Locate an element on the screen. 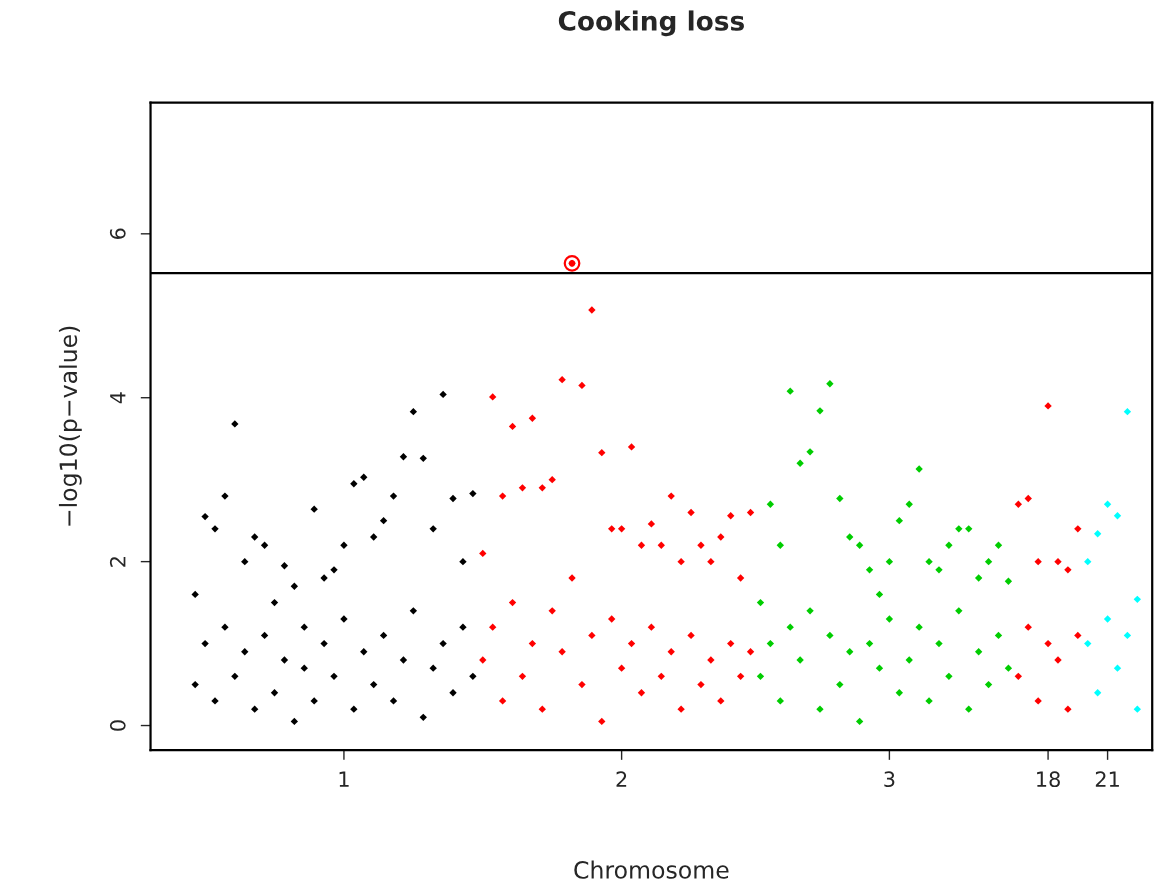 The image size is (1158, 893). x-tick-label: 18 is located at coordinates (1048, 779).